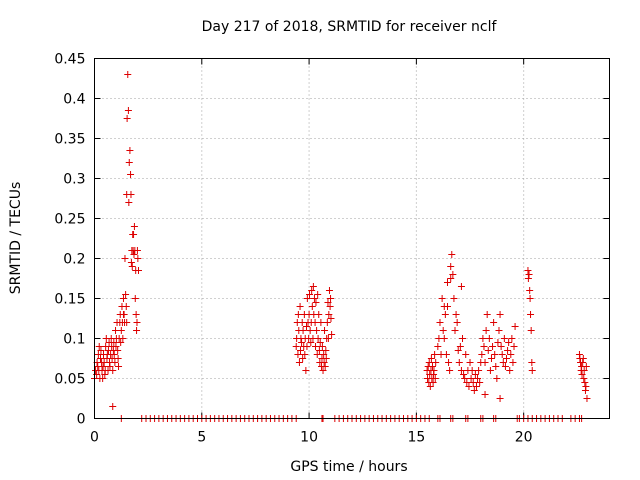 The height and width of the screenshot is (480, 640). I want to click on y-tick-label: 0.35, so click(69, 140).